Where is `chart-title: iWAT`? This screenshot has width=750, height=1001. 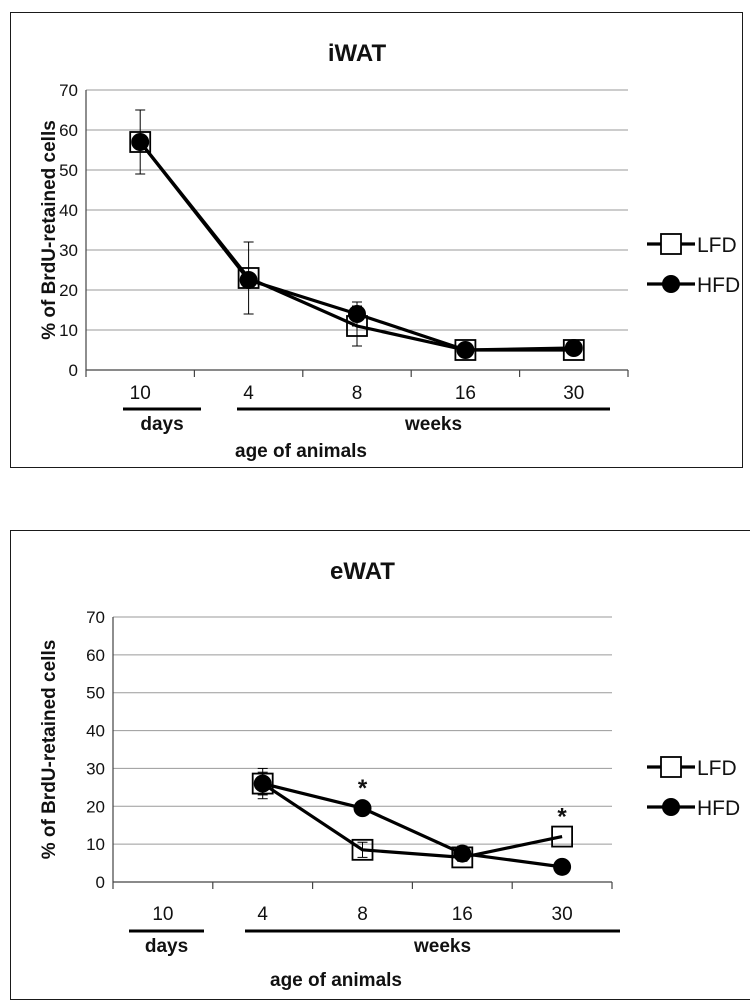 chart-title: iWAT is located at coordinates (357, 53).